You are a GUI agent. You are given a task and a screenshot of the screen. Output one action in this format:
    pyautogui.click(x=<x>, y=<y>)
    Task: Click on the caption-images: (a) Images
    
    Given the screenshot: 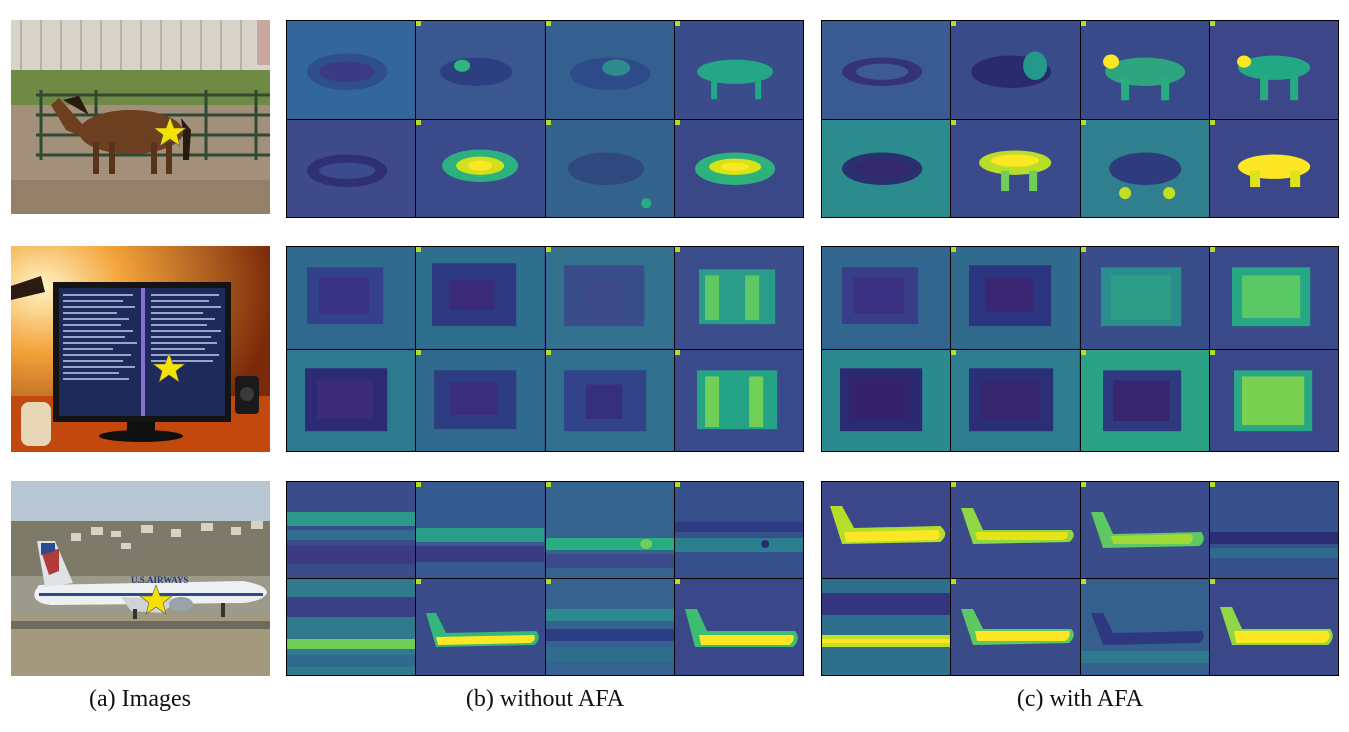 What is the action you would take?
    pyautogui.click(x=140, y=699)
    